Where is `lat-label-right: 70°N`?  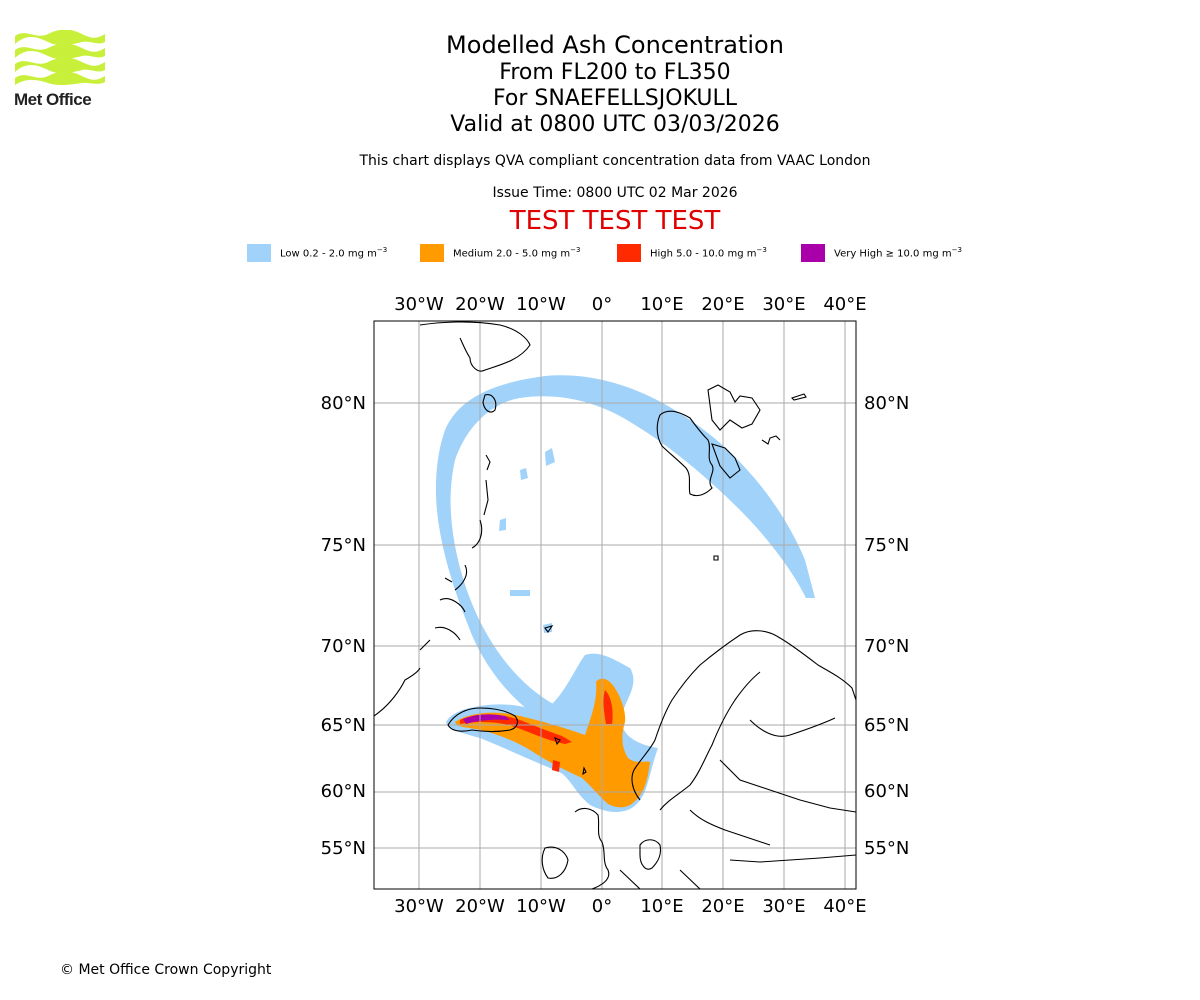
lat-label-right: 70°N is located at coordinates (886, 646).